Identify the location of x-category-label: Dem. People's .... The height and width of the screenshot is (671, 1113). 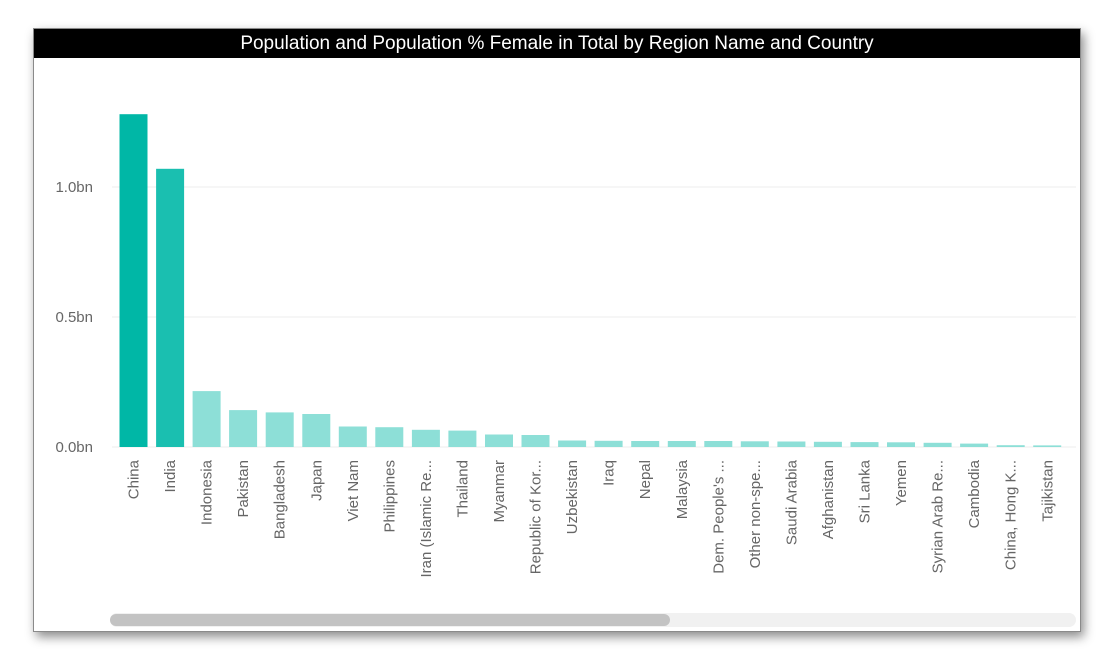
(718, 517).